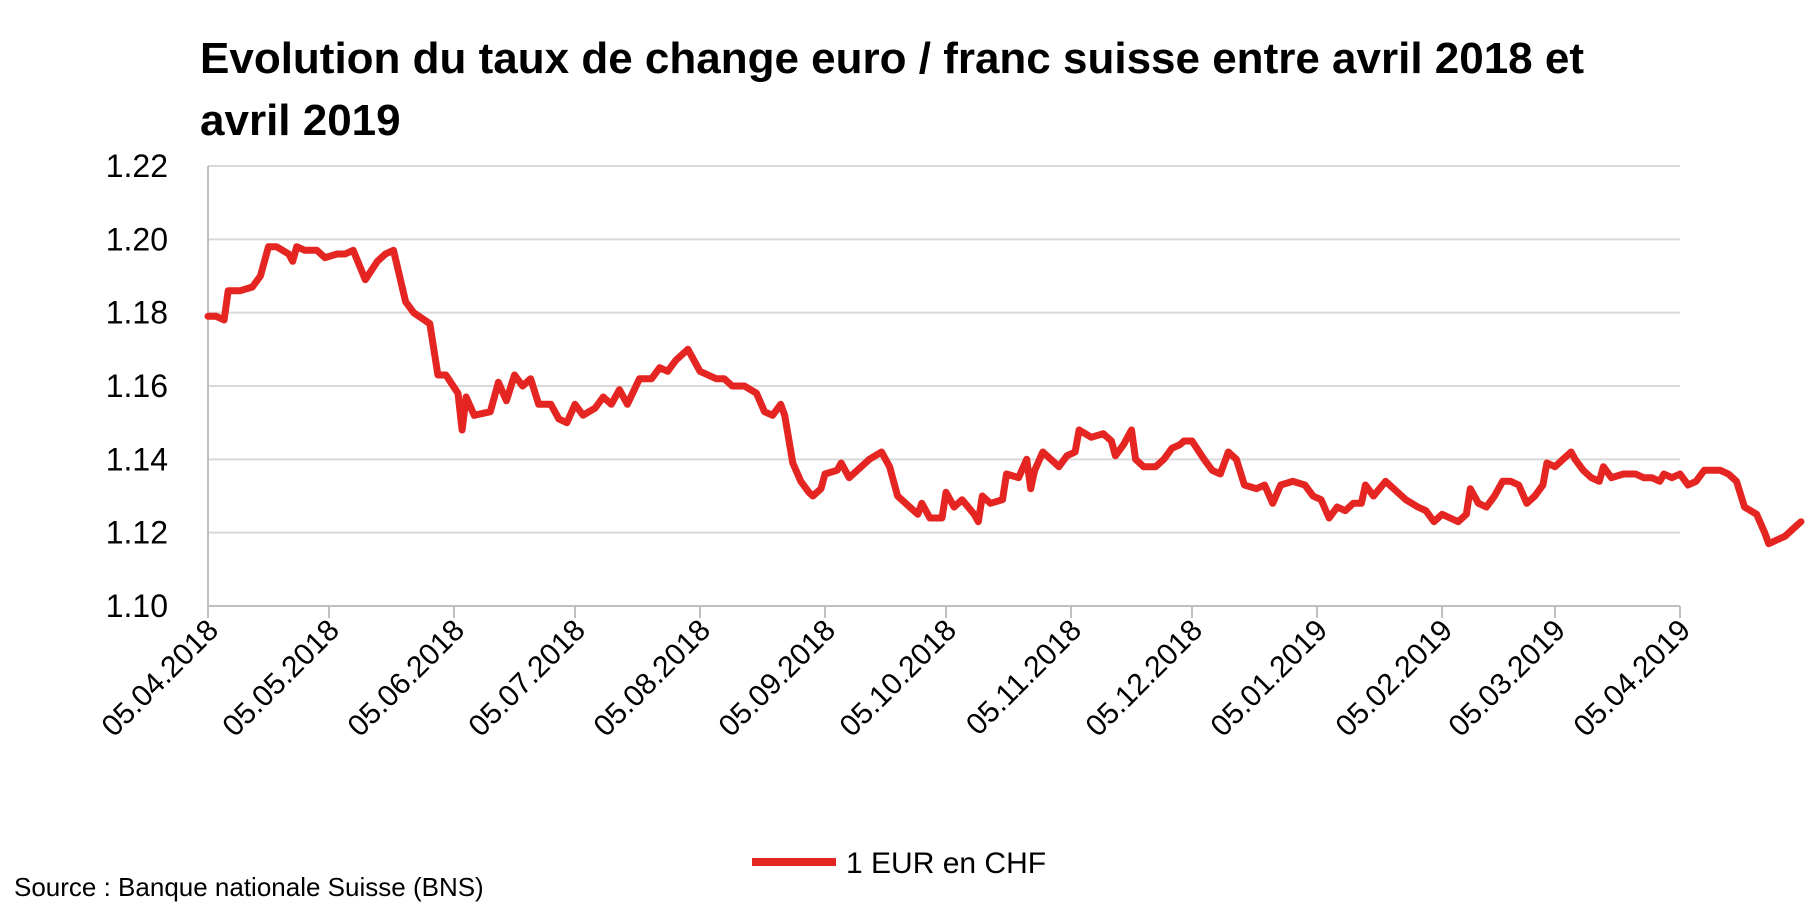 This screenshot has height=923, width=1816. Describe the element at coordinates (527, 679) in the screenshot. I see `x-tick-label: 05.07.2018` at that location.